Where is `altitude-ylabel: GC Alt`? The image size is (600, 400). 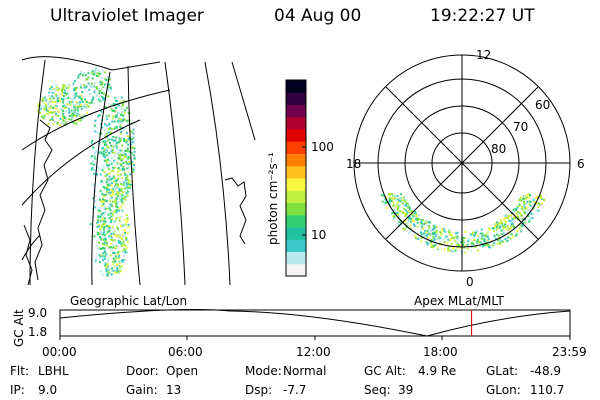
altitude-ylabel: GC Alt is located at coordinates (19, 328).